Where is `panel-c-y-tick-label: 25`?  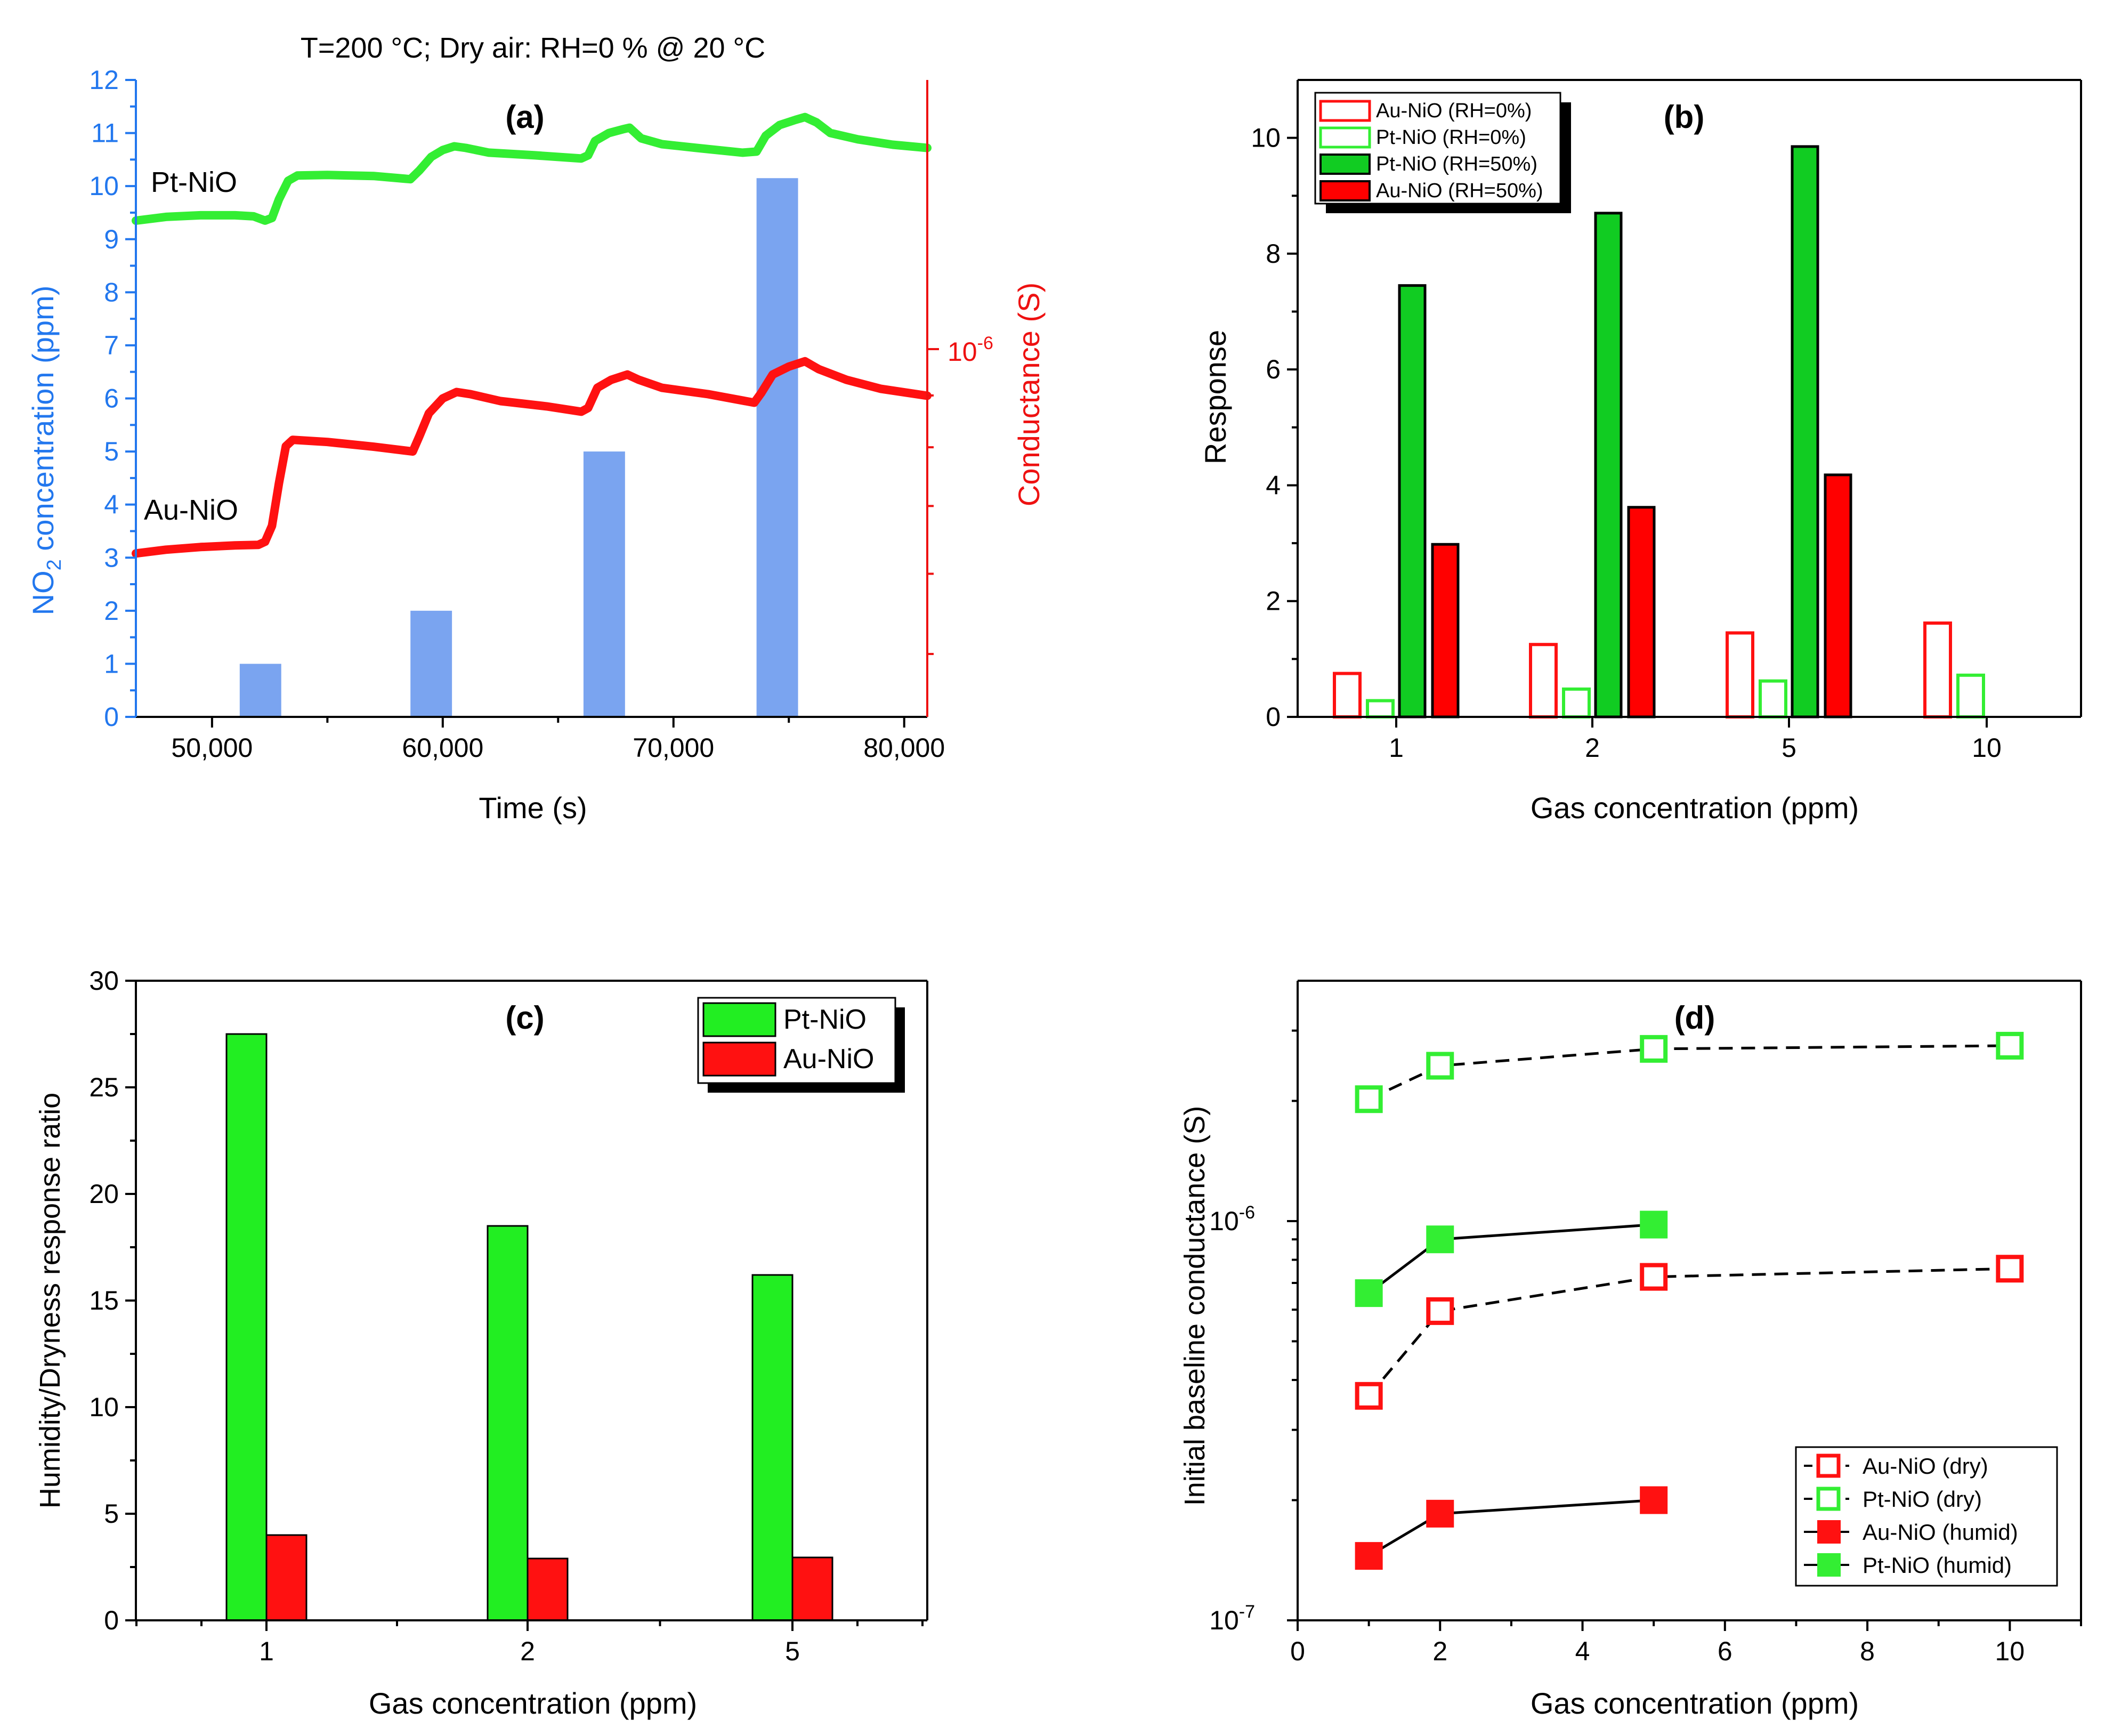
panel-c-y-tick-label: 25 is located at coordinates (104, 1087).